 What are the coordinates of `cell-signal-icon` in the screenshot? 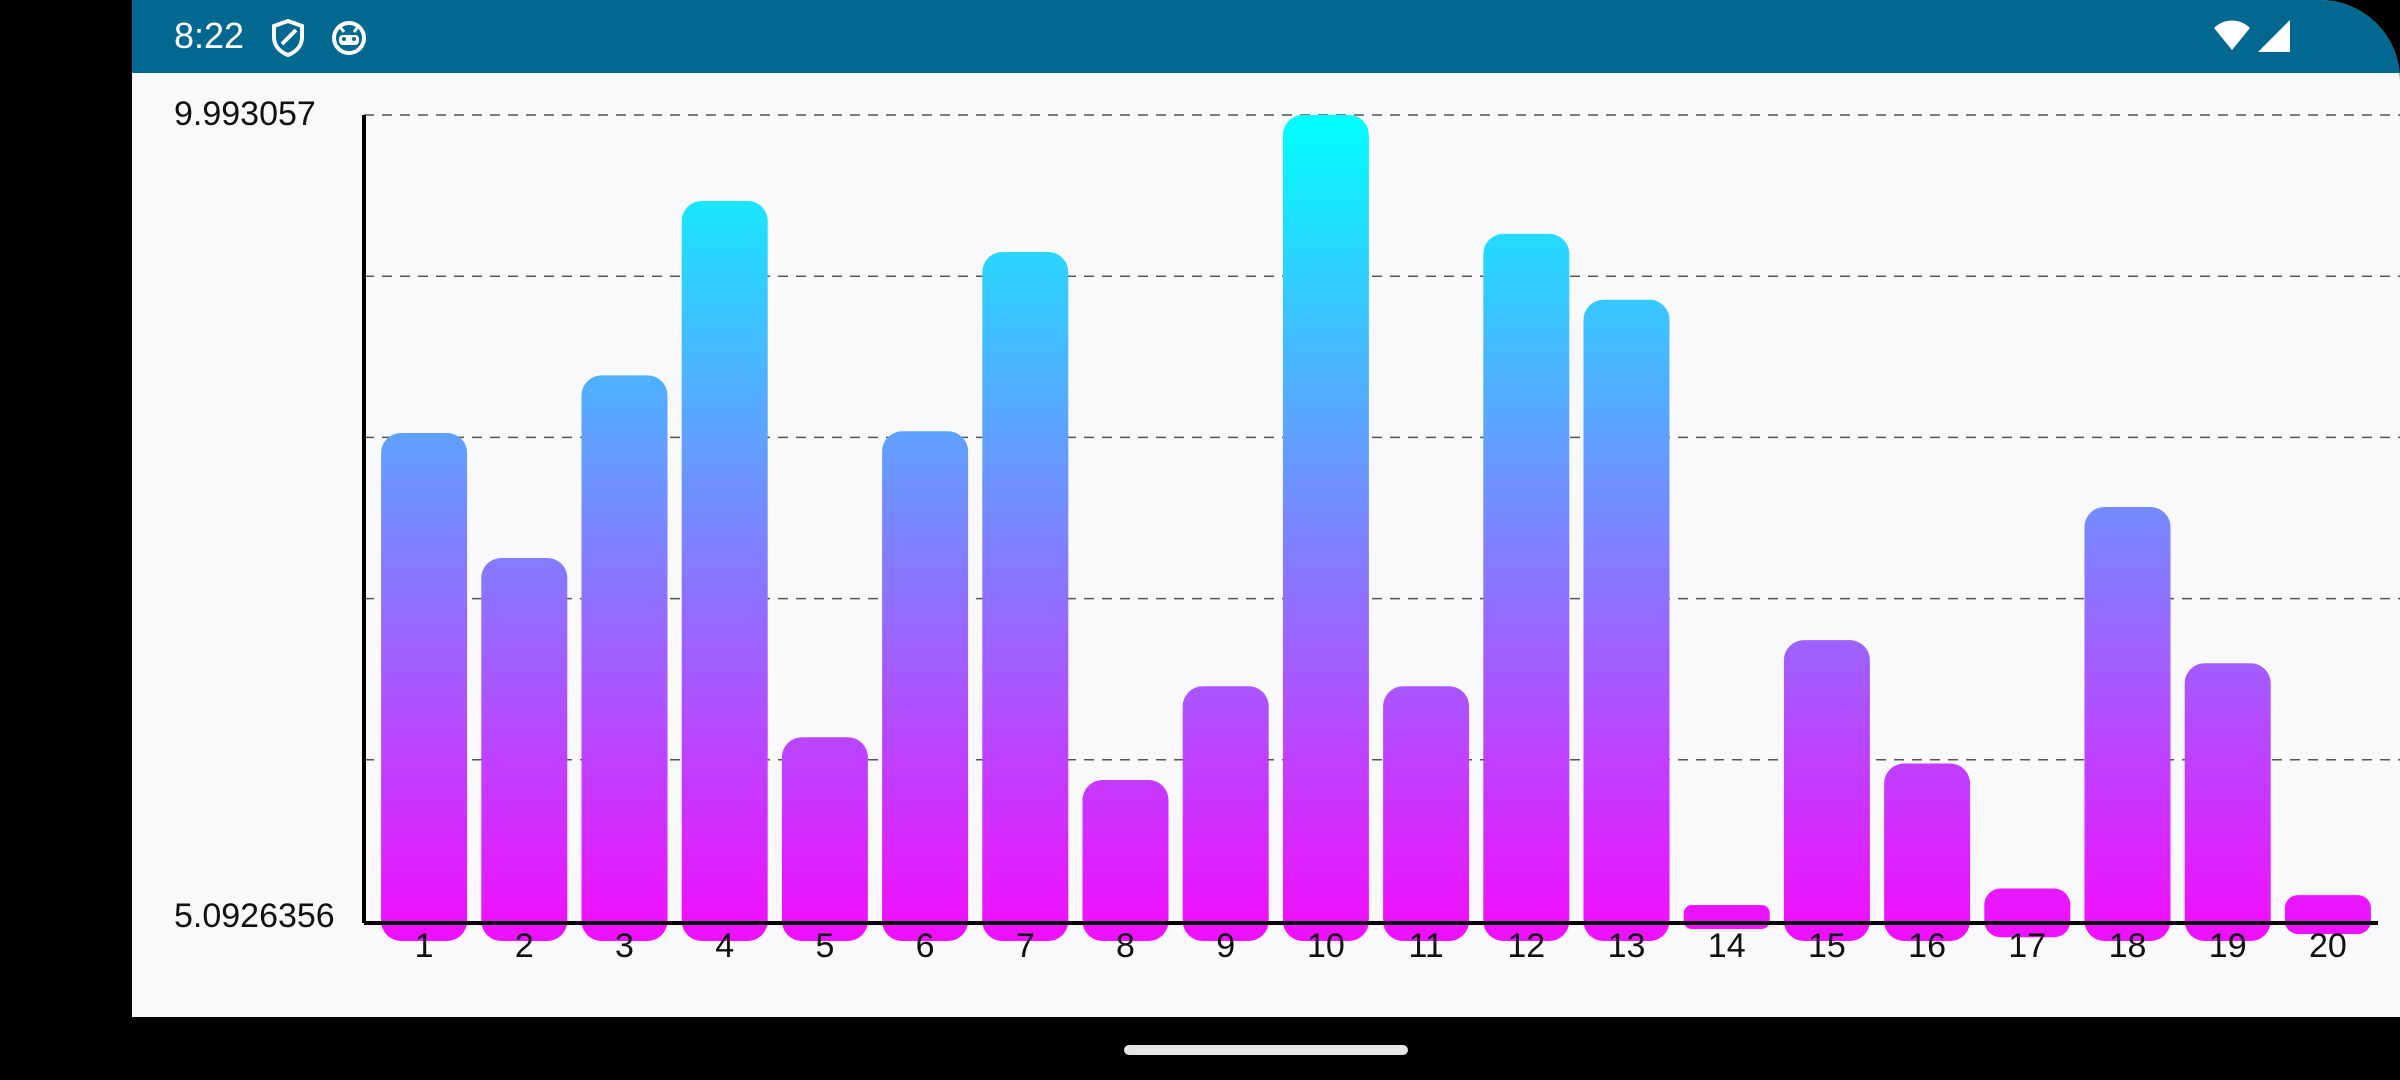 It's located at (2274, 38).